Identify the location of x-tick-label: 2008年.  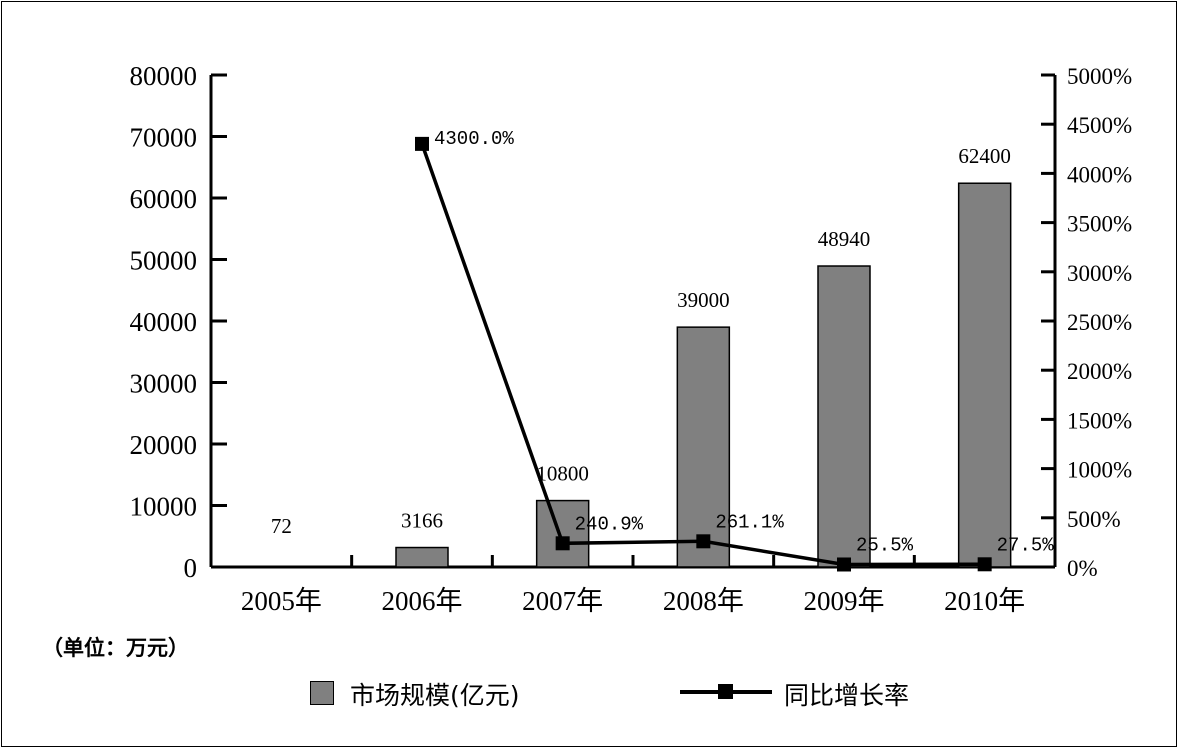
(703, 601).